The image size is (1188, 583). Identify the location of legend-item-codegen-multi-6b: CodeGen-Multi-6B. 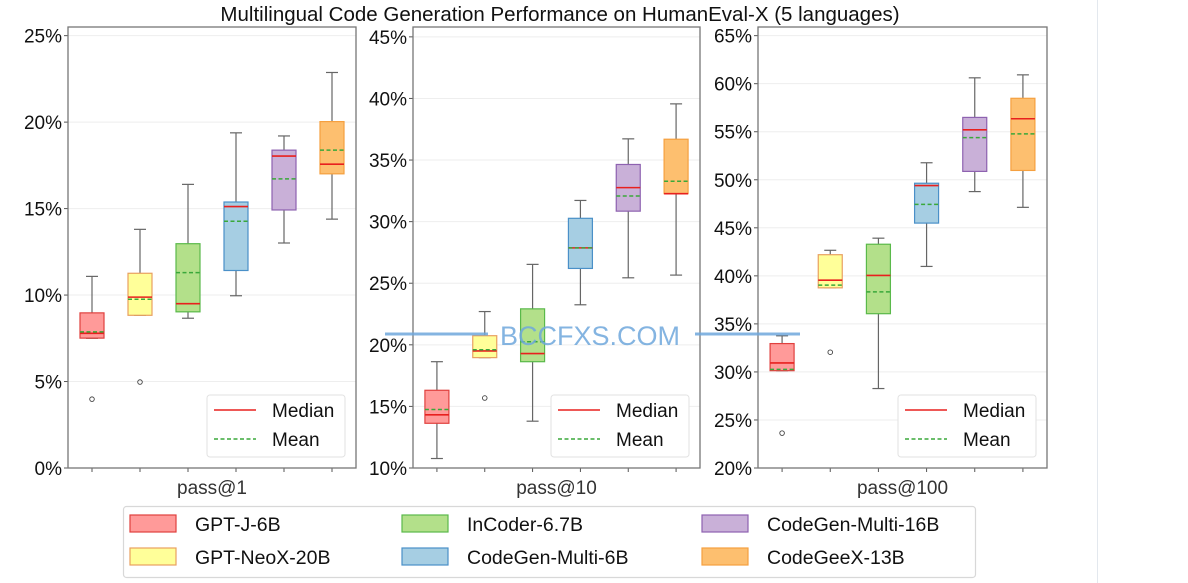
(514, 558).